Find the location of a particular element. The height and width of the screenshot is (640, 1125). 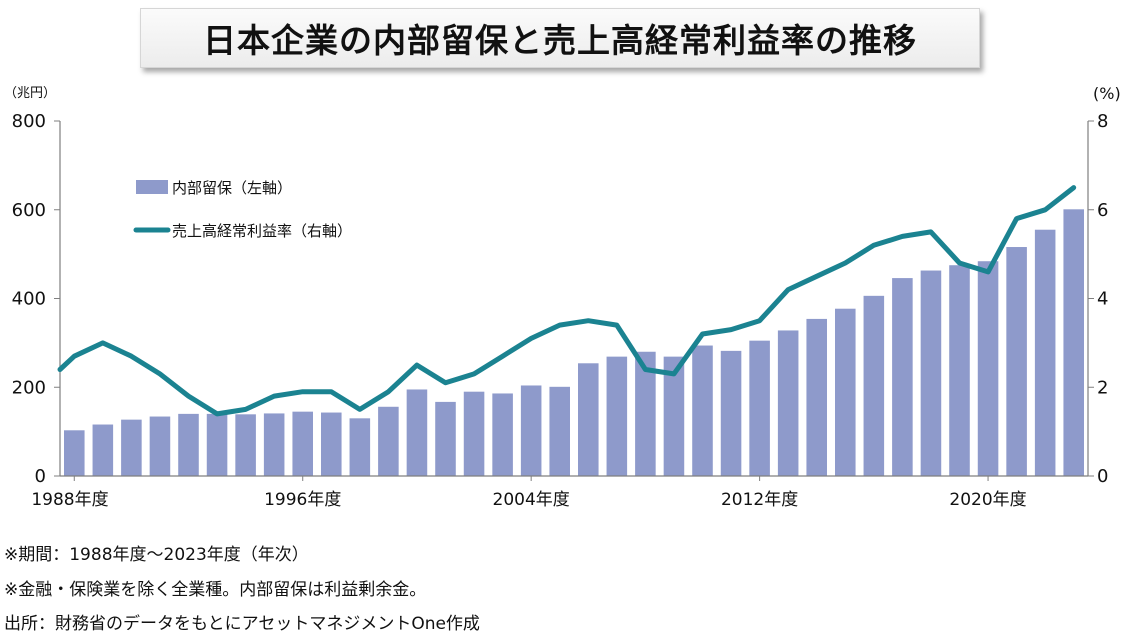

bar-2000 is located at coordinates (417, 432).